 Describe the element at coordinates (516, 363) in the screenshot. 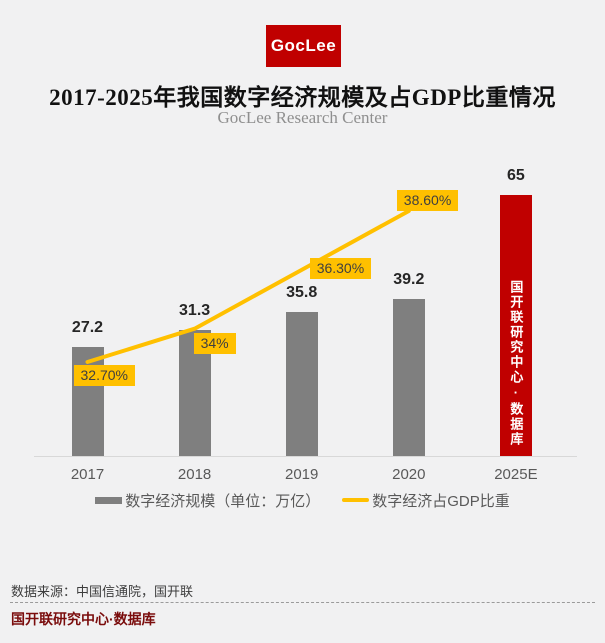

I see `highlight-bar-watermark: 国开联研究中心·数据库` at that location.